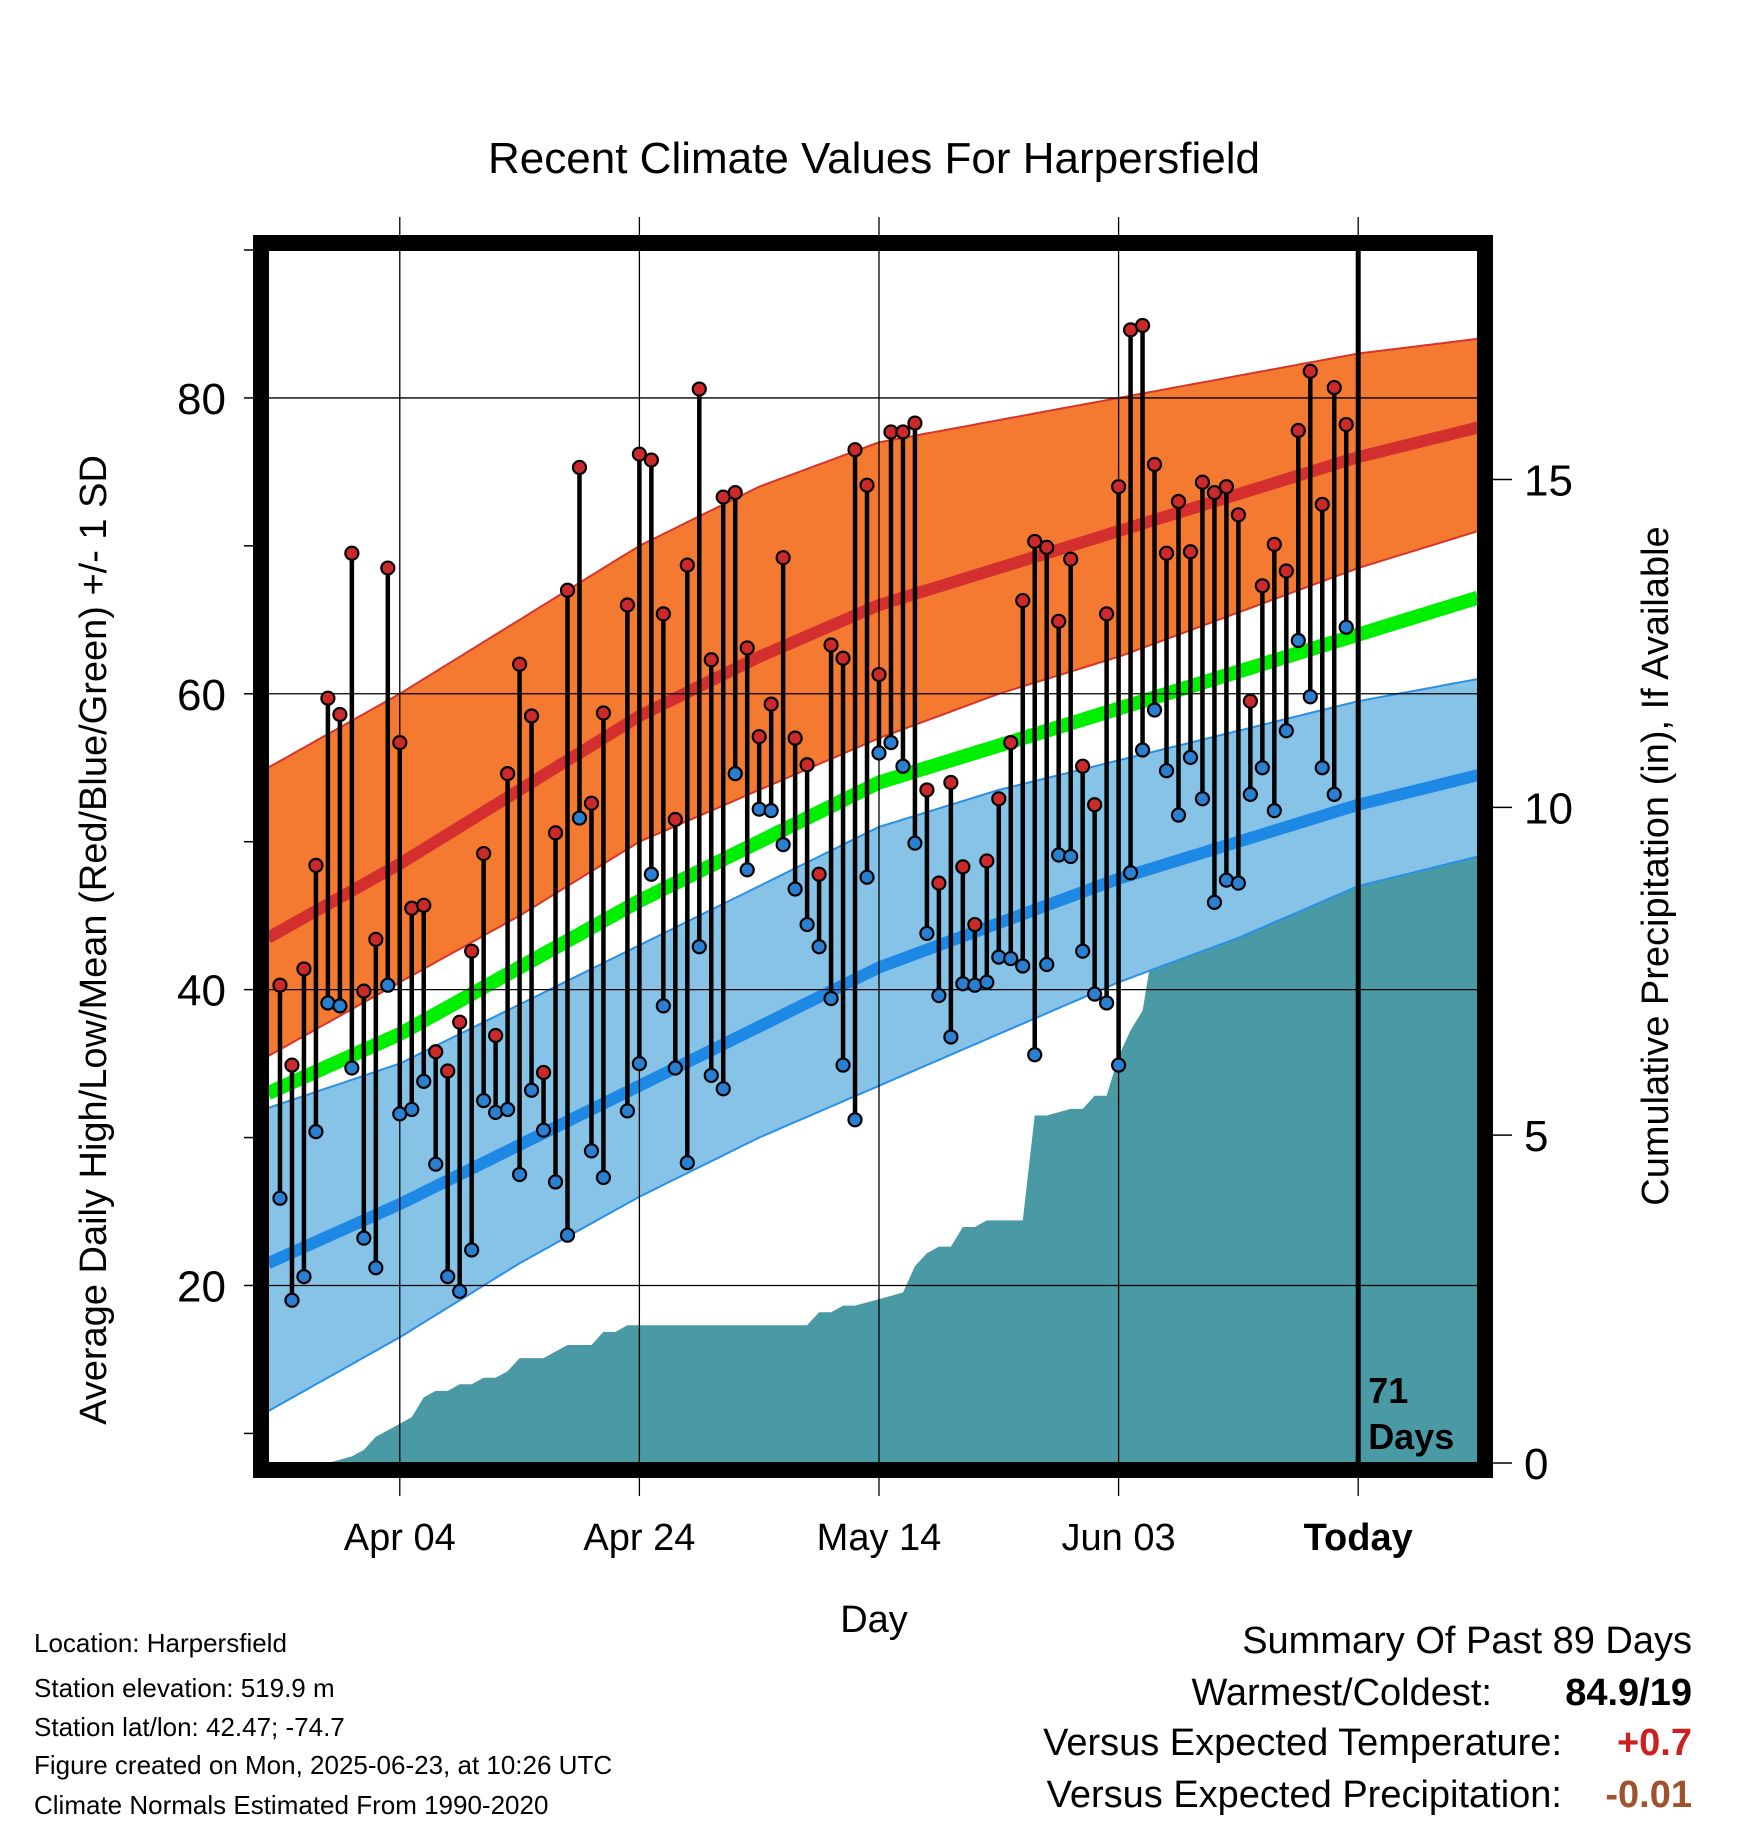 The height and width of the screenshot is (1828, 1748). Describe the element at coordinates (201, 1286) in the screenshot. I see `y-tick-label: 20` at that location.